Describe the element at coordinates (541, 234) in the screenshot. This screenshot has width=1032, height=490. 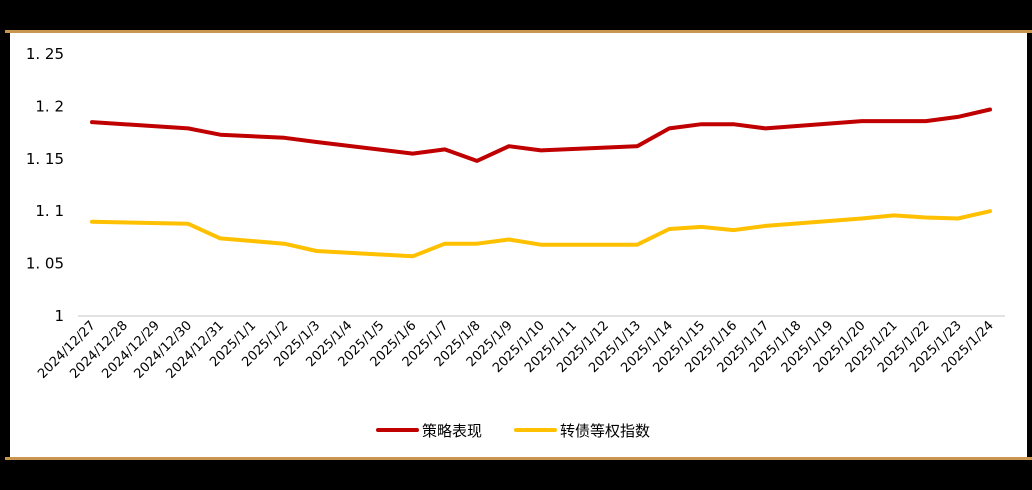
I see `series-line-index` at that location.